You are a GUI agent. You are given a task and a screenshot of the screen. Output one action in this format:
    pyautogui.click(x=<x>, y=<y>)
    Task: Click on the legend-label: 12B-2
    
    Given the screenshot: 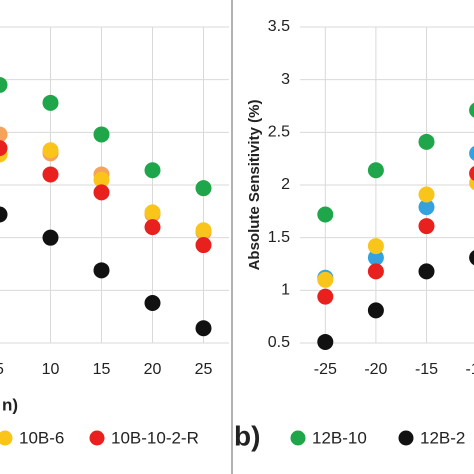 What is the action you would take?
    pyautogui.click(x=442, y=437)
    